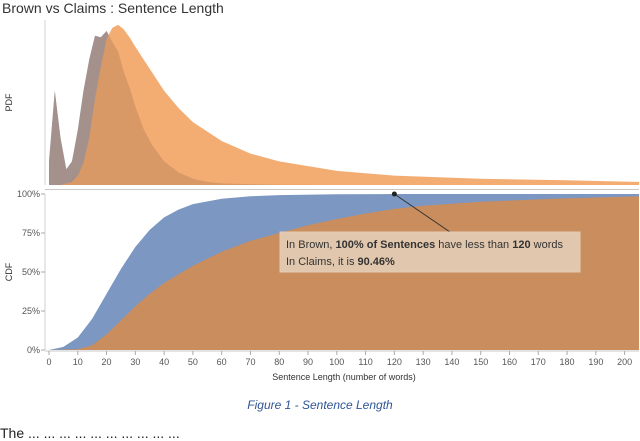 The height and width of the screenshot is (441, 640). Describe the element at coordinates (394, 362) in the screenshot. I see `x-tick-label: 120` at that location.